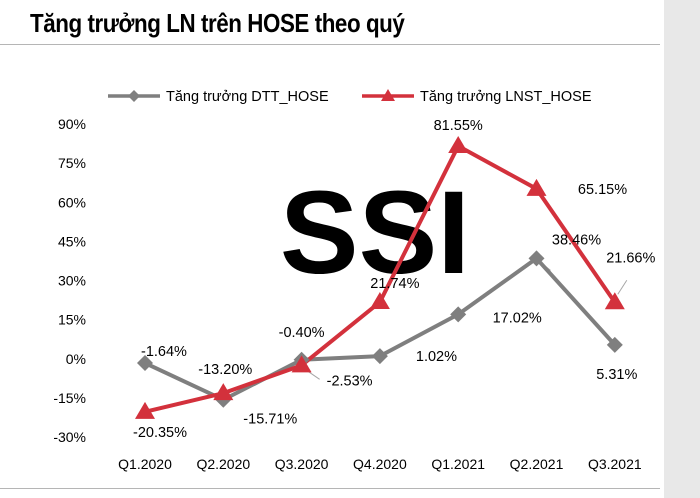 The image size is (700, 498). I want to click on x-tick-label: Q1.2021, so click(458, 464).